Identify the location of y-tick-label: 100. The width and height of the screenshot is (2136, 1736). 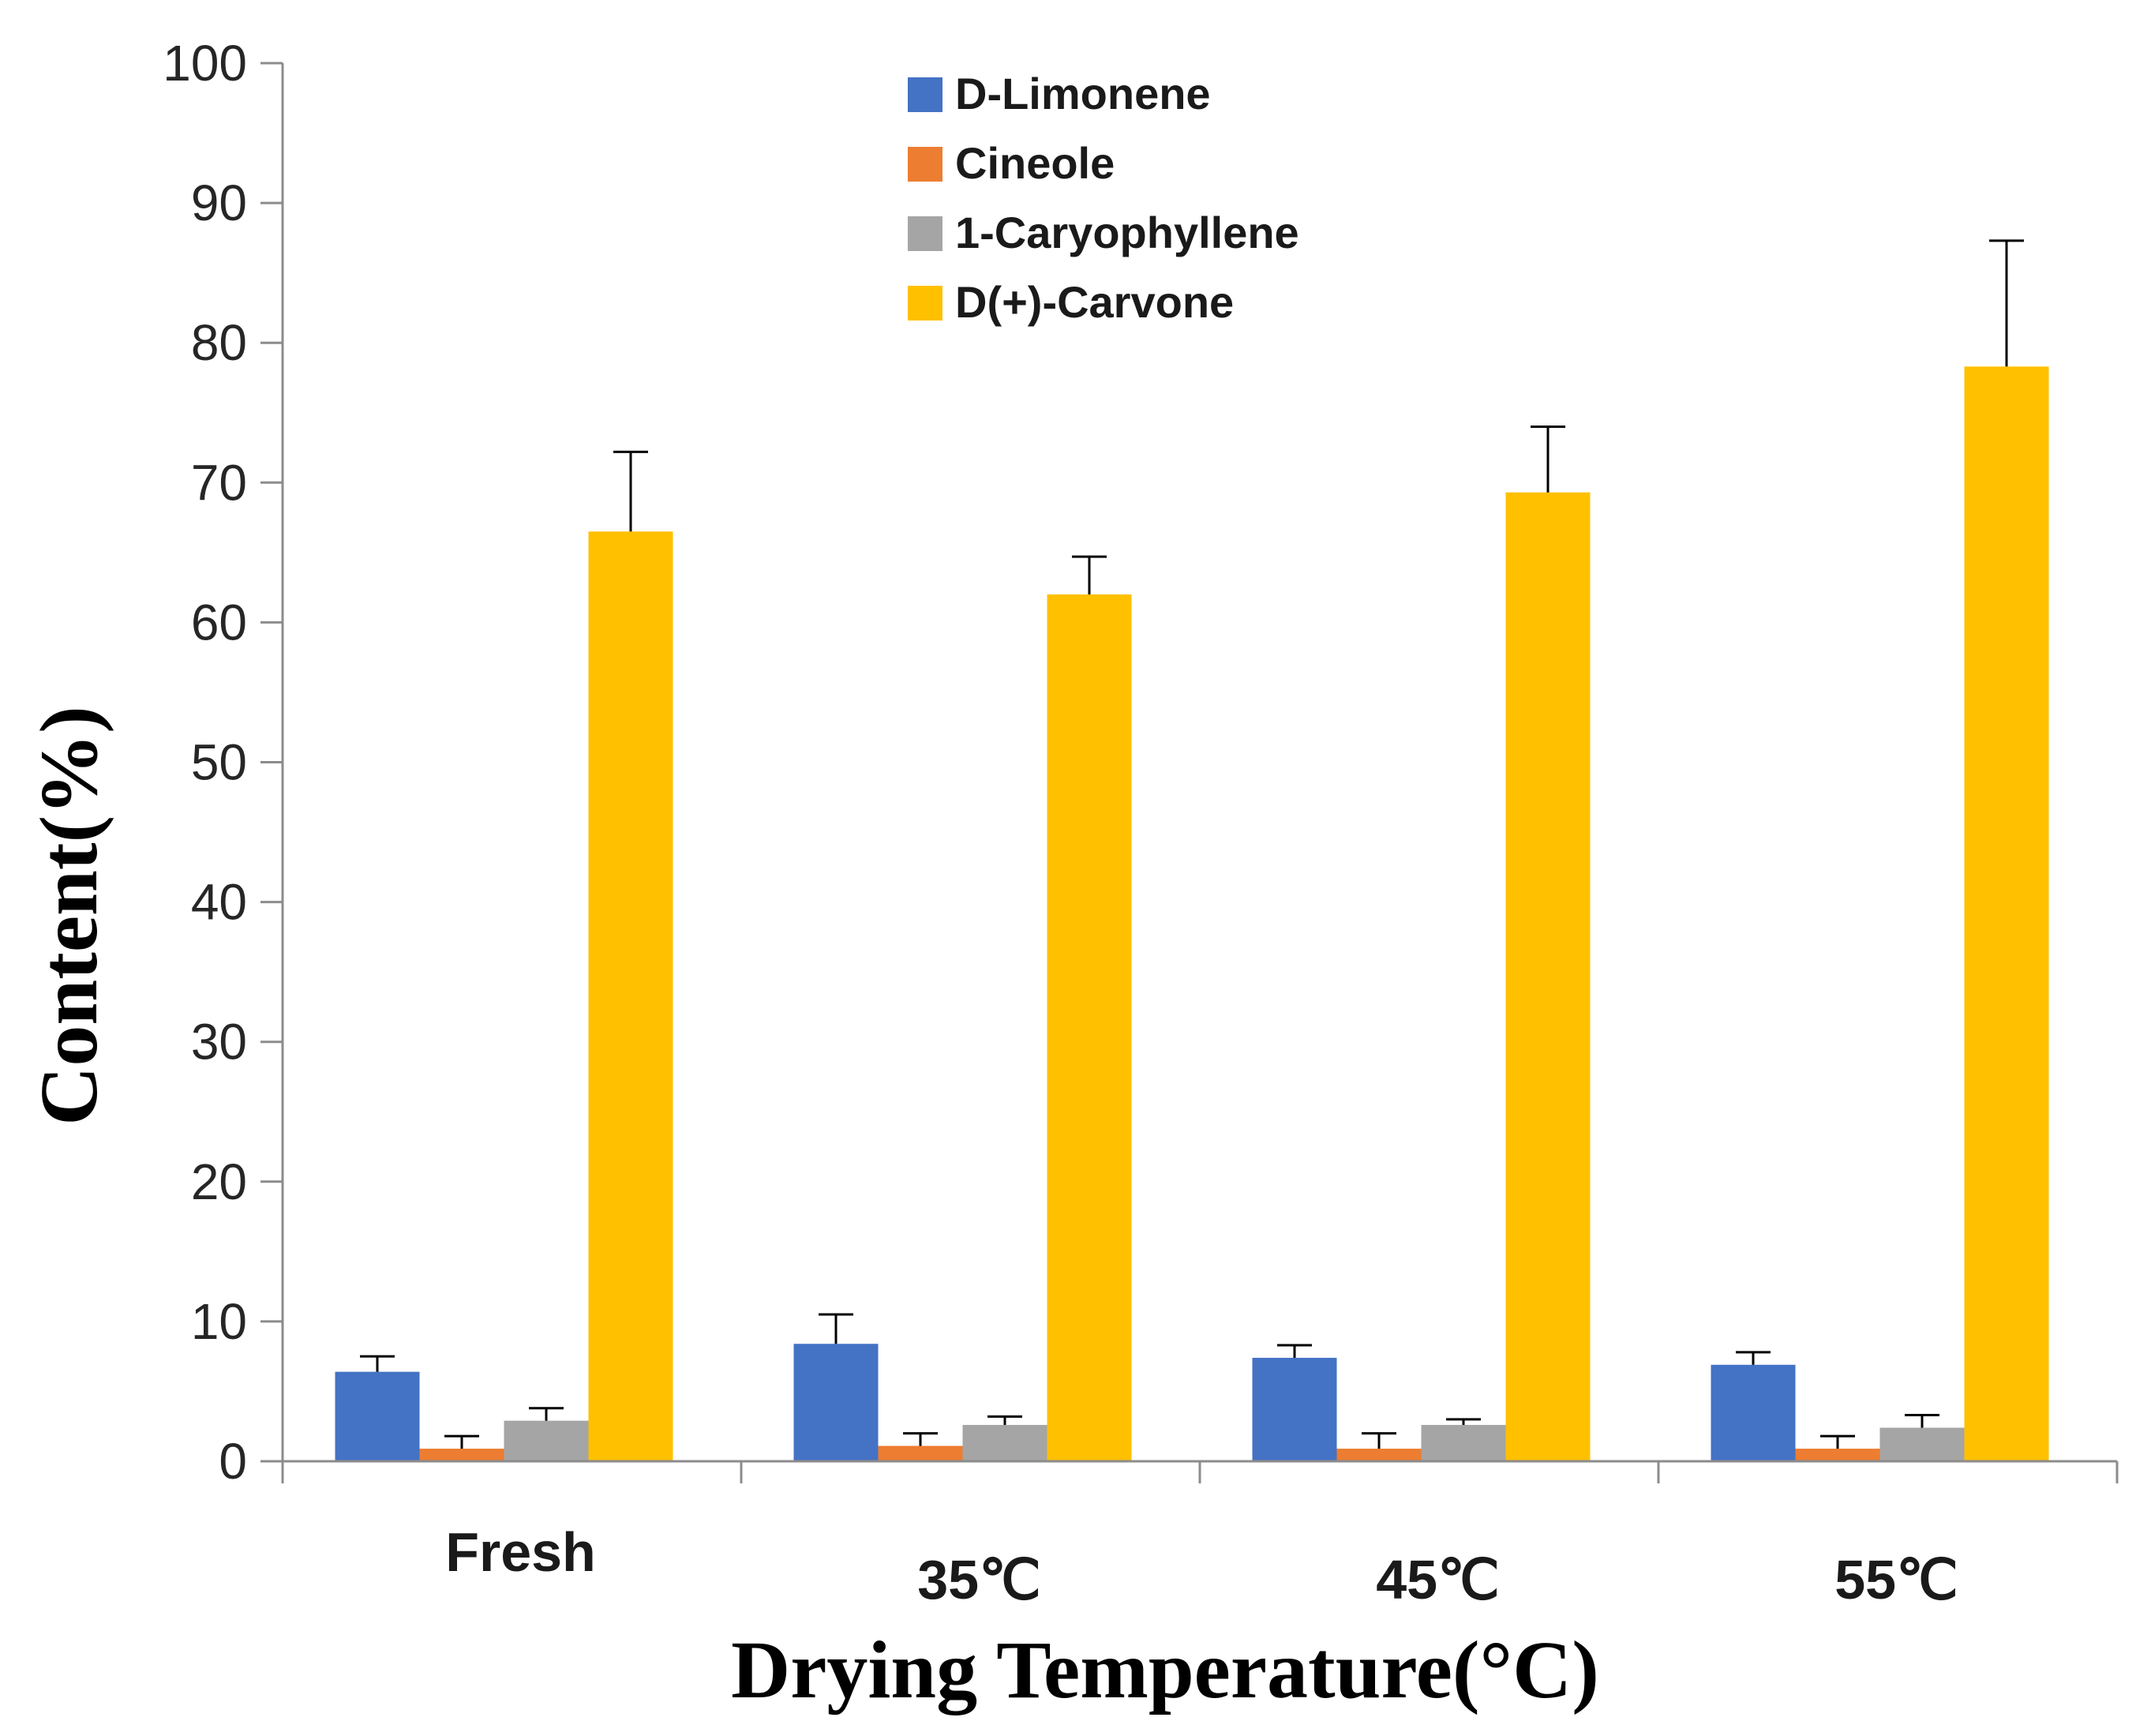
(205, 64).